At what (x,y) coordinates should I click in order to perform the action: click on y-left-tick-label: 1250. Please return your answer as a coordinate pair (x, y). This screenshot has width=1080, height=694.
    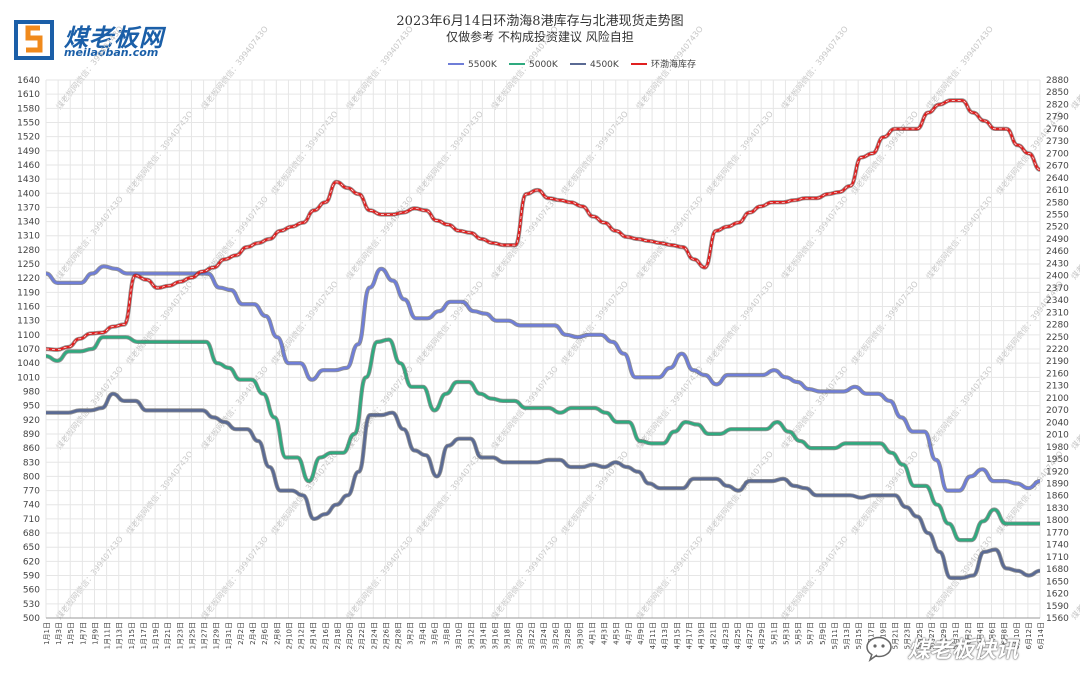
    Looking at the image, I should click on (28, 265).